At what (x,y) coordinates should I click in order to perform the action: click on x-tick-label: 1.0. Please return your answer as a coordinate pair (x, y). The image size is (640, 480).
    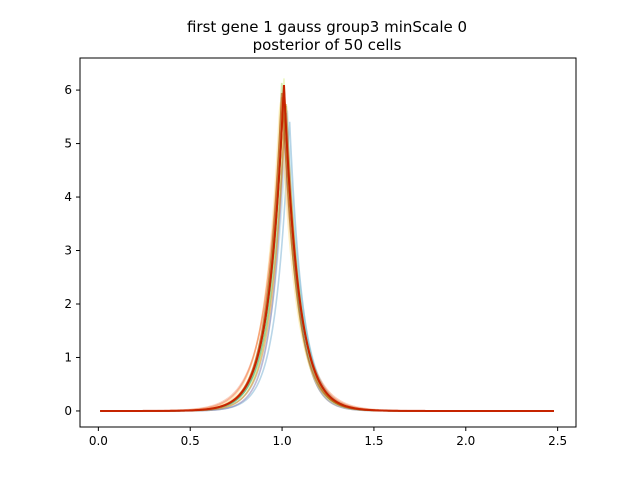
    Looking at the image, I should click on (282, 441).